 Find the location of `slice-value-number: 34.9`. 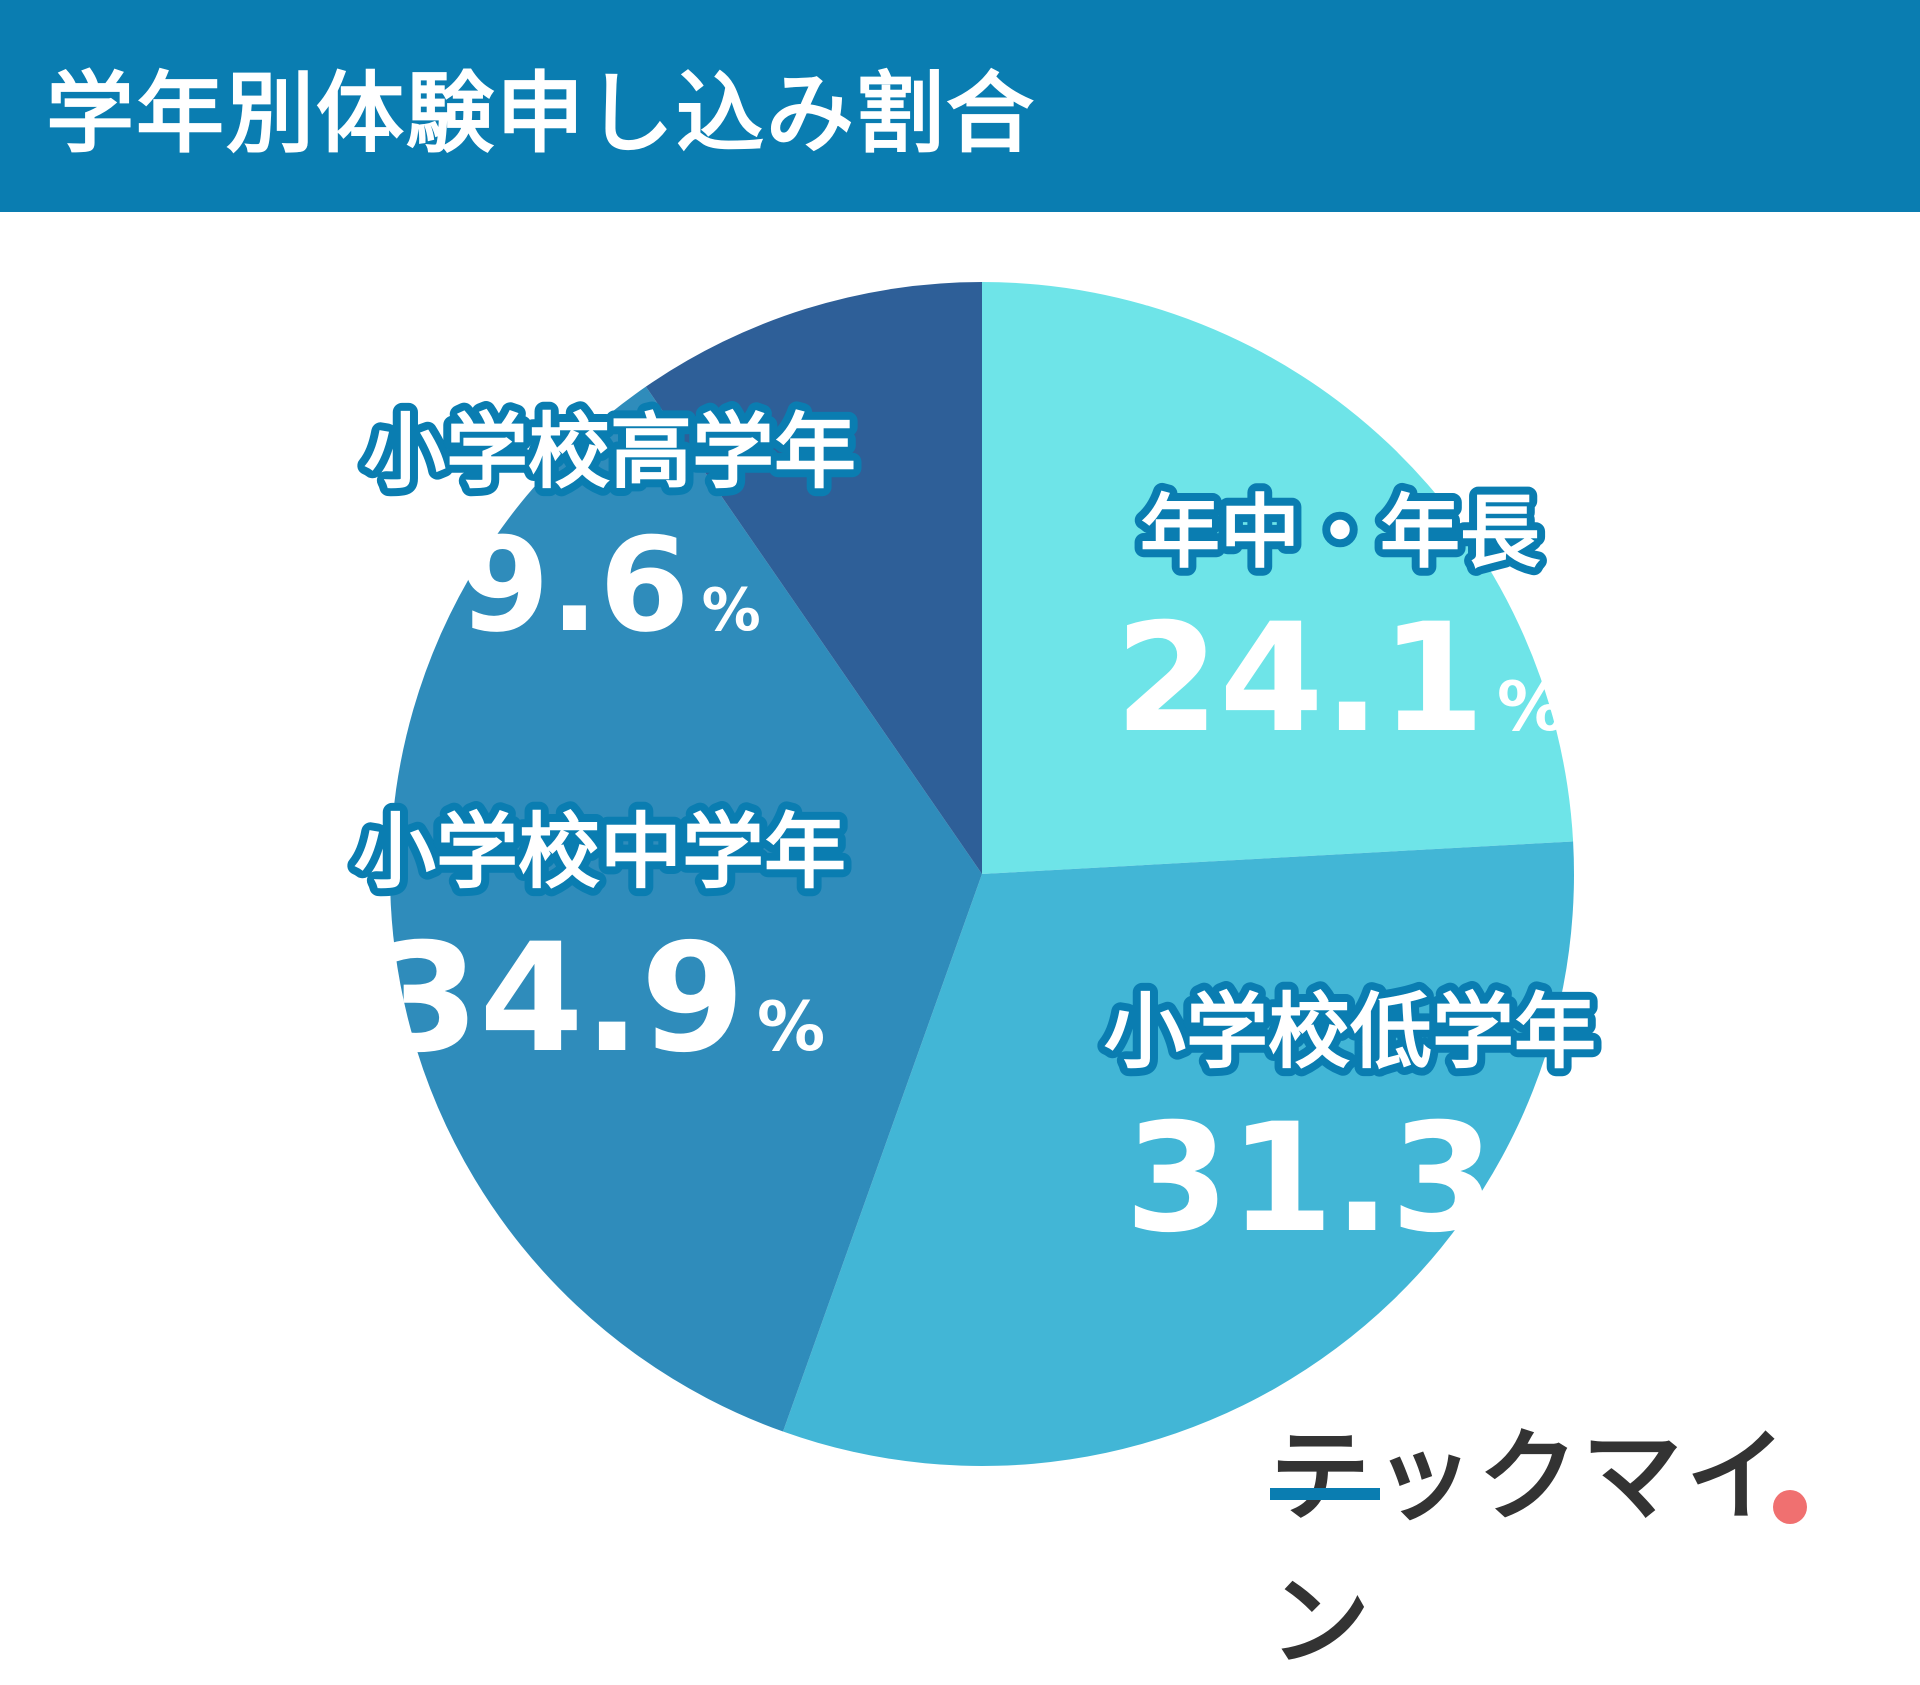

slice-value-number: 34.9 is located at coordinates (560, 999).